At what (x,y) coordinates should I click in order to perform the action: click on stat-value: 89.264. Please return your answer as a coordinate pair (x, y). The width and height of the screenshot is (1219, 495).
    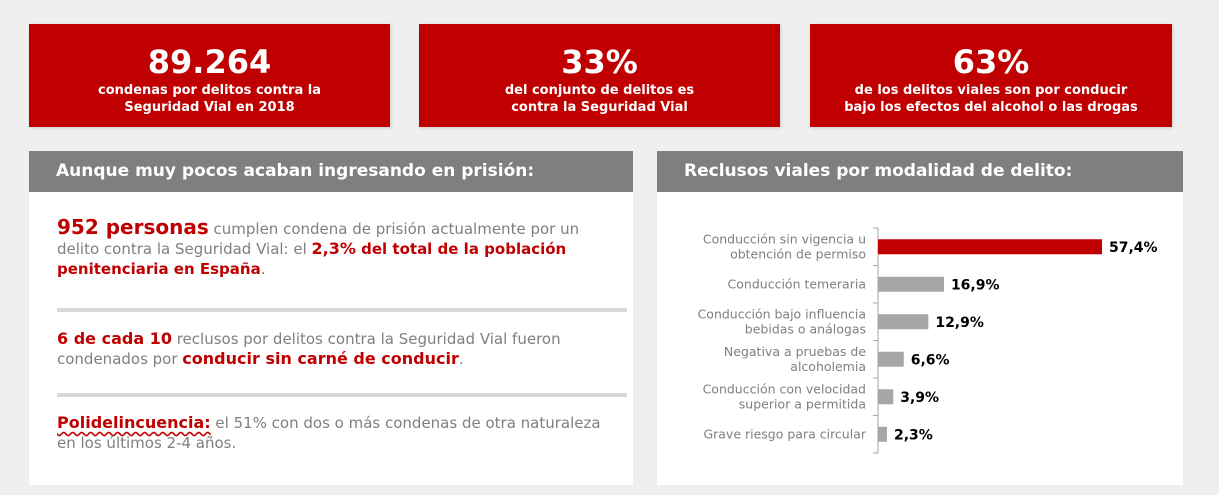
    Looking at the image, I should click on (209, 62).